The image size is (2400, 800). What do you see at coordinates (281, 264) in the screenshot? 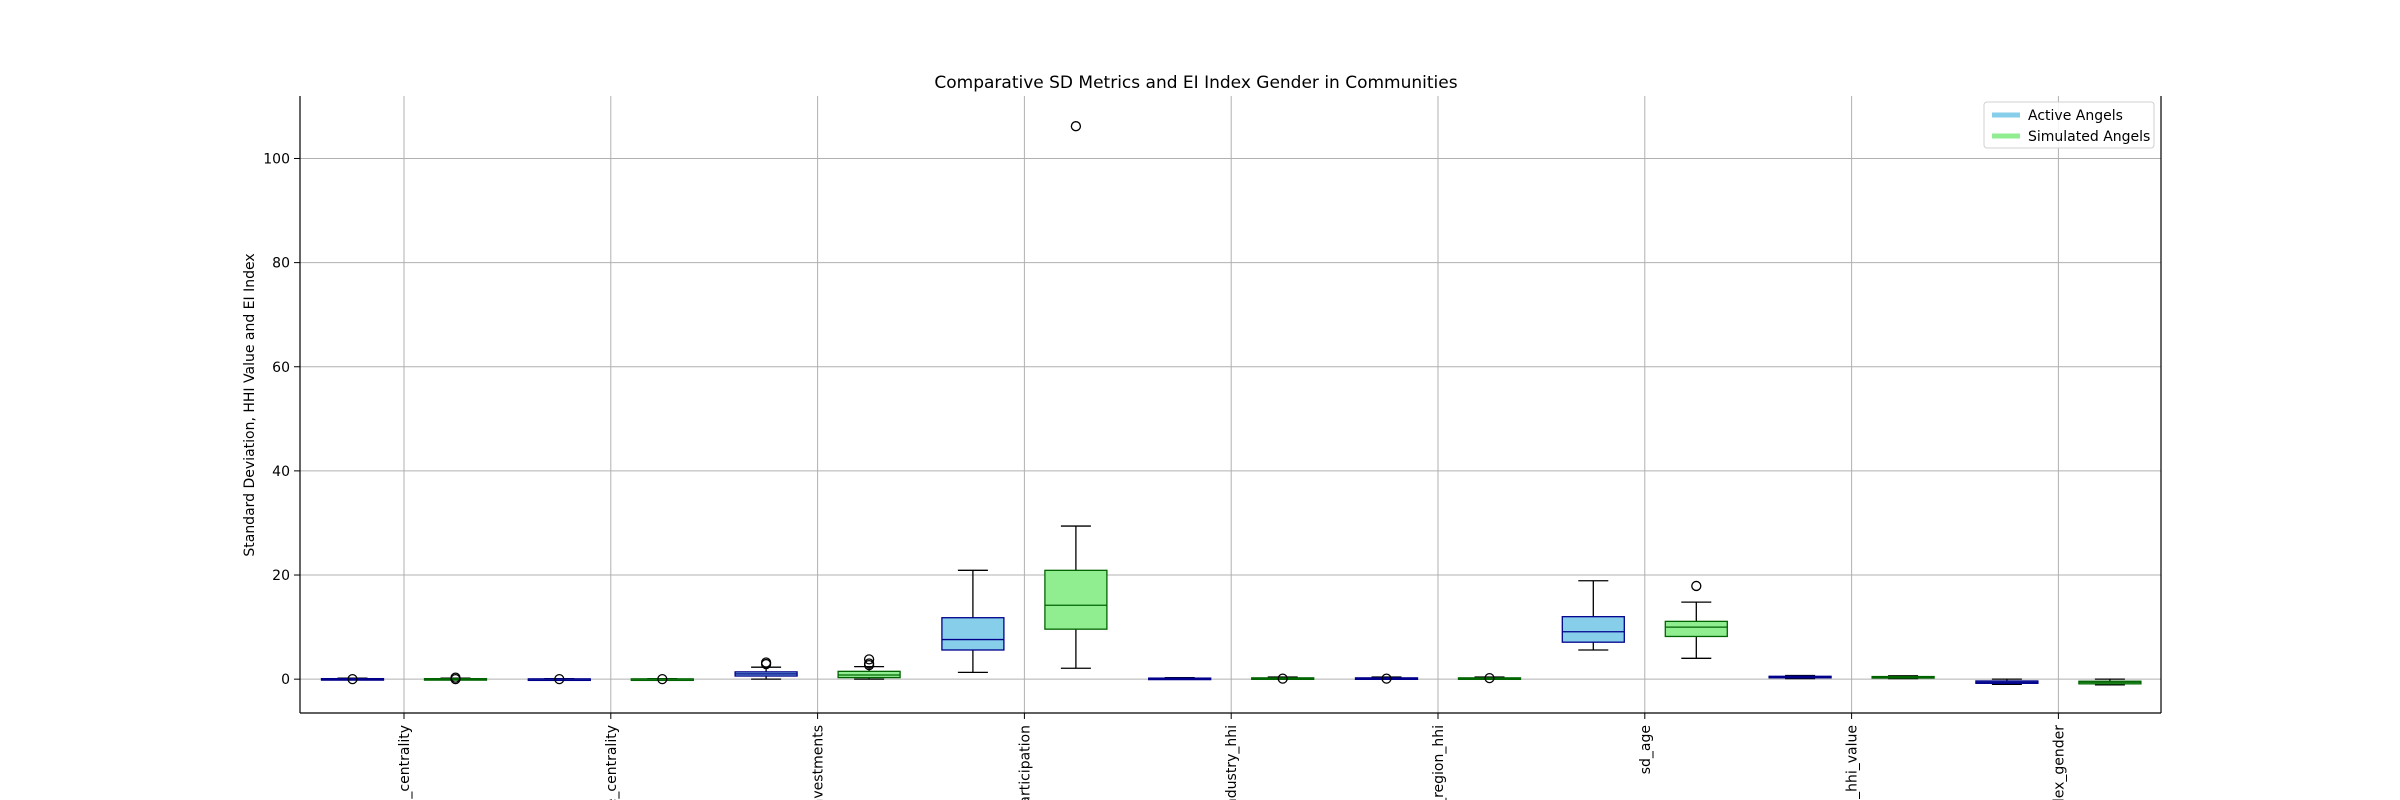
I see `y-tick-label: 80` at bounding box center [281, 264].